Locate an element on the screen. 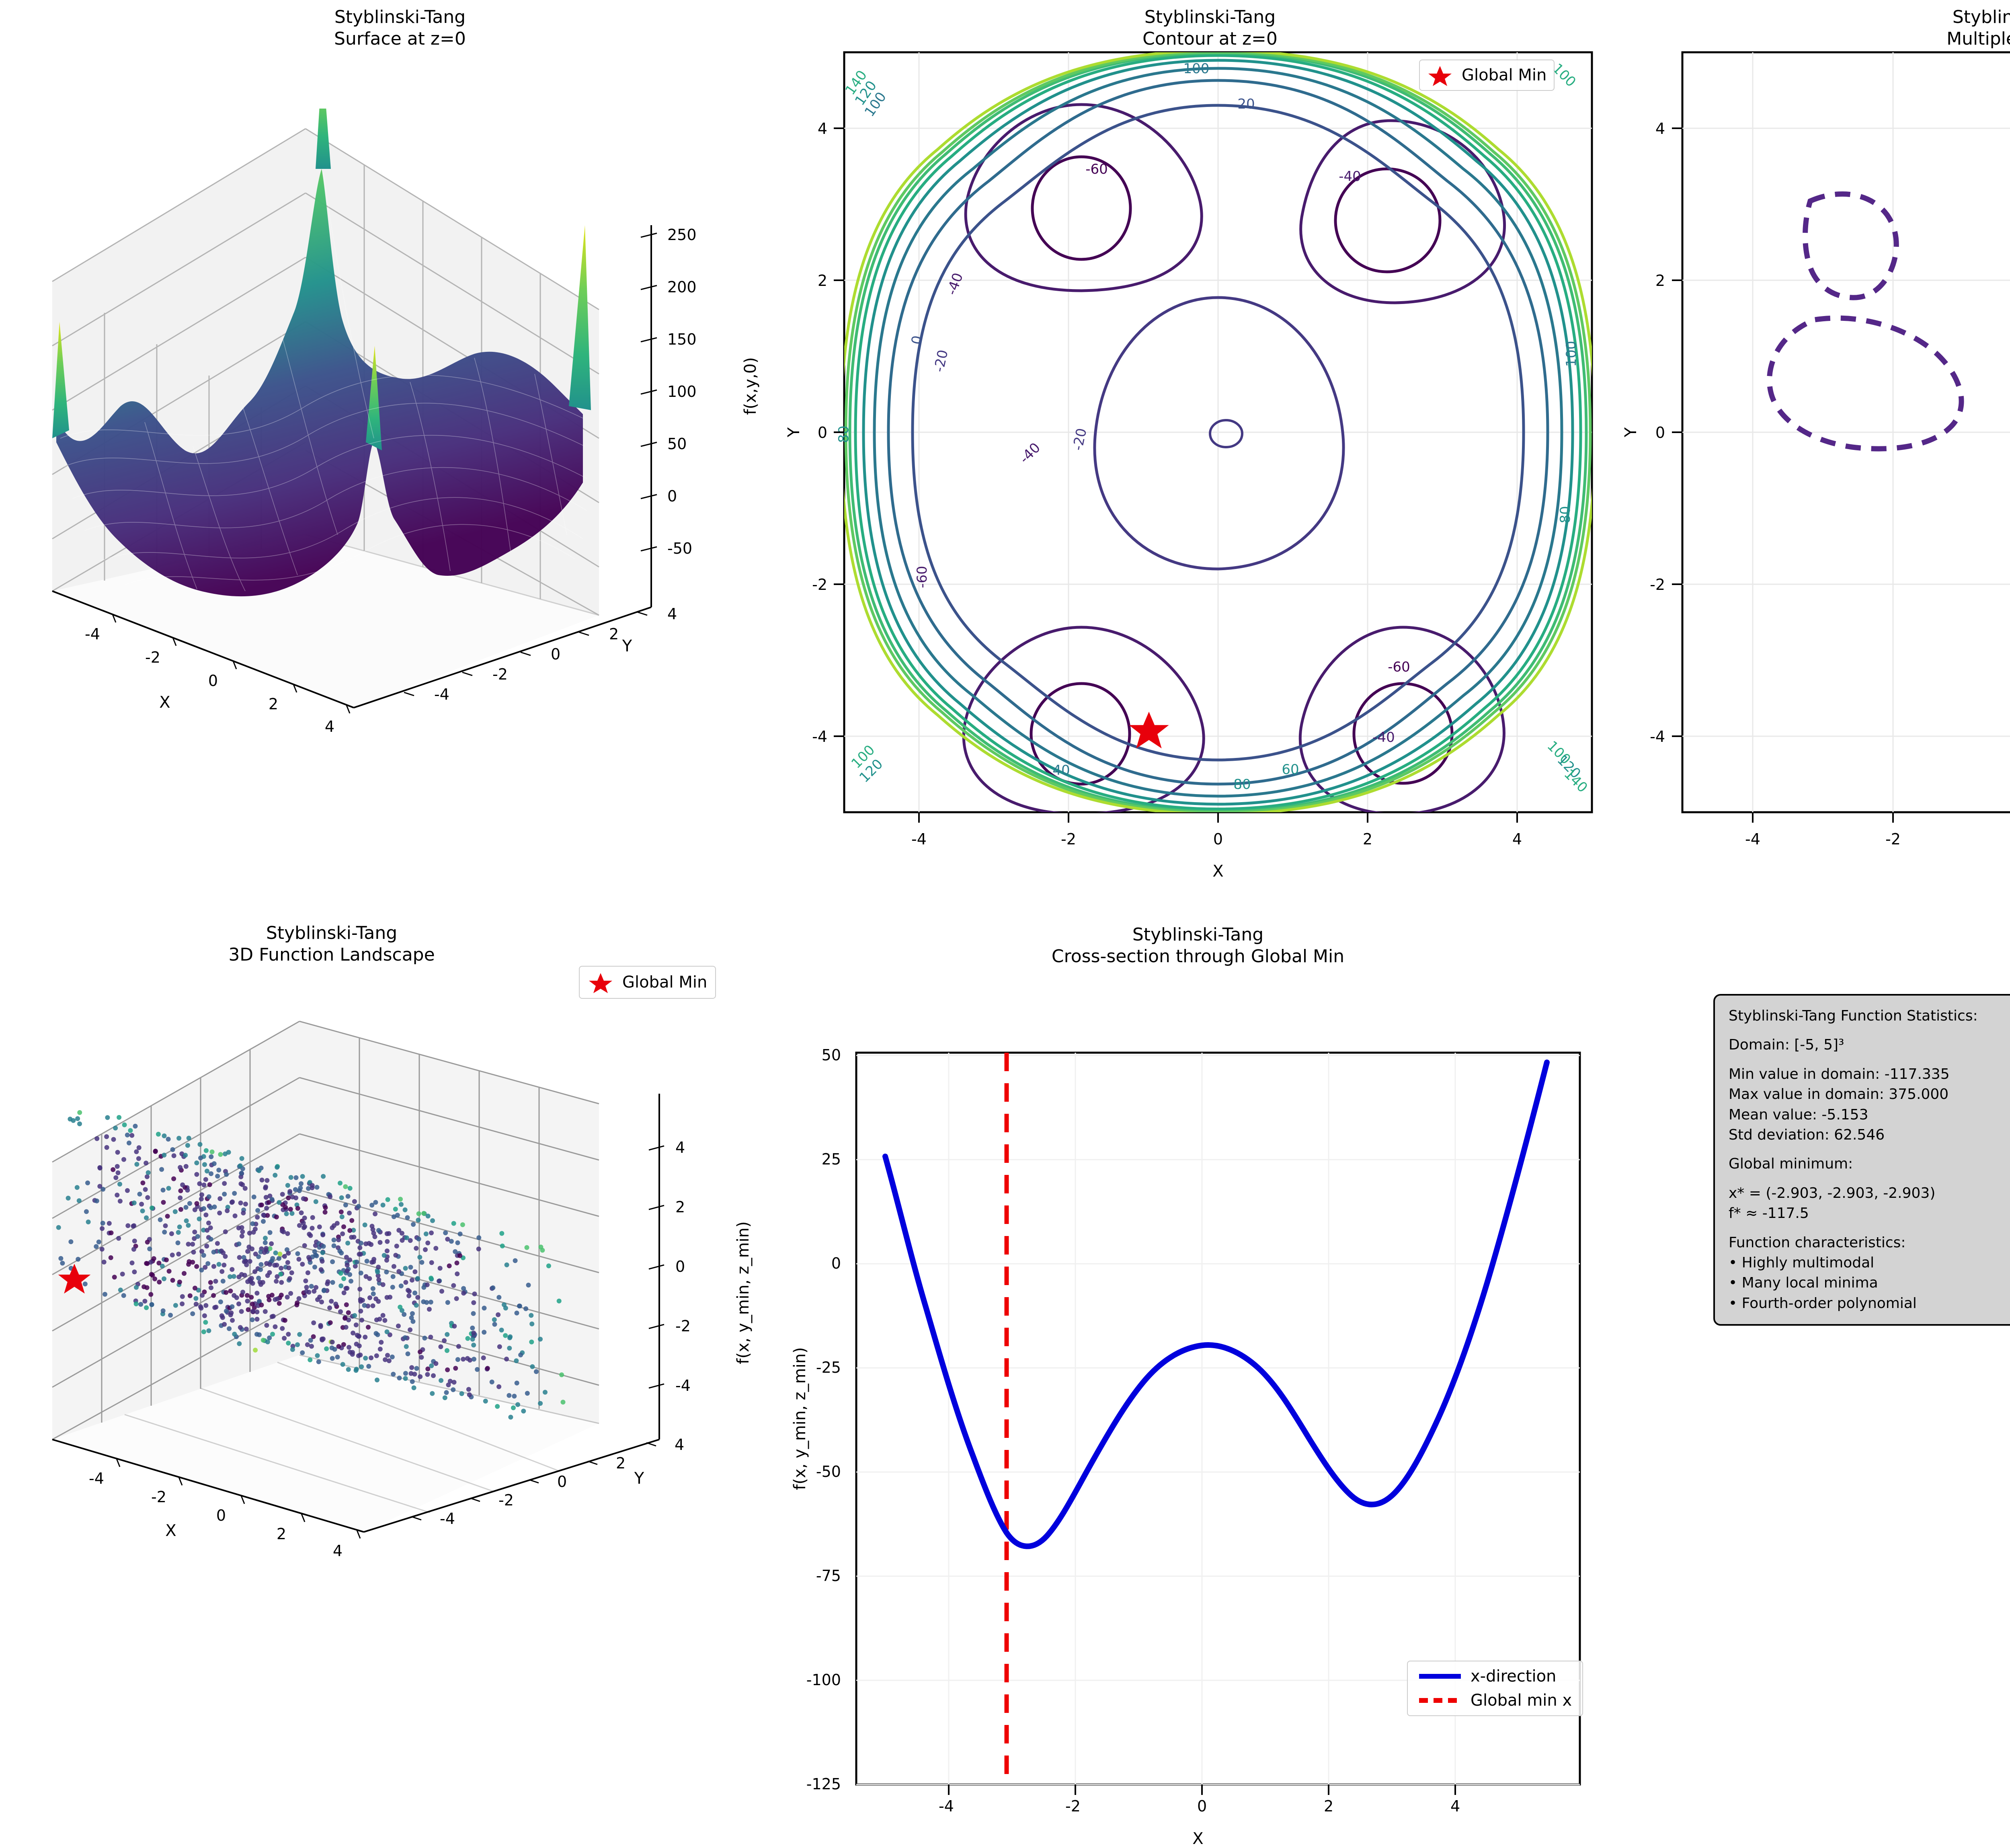 The image size is (2010, 1848). contour-legend-row-global-min: Global Min is located at coordinates (1486, 75).